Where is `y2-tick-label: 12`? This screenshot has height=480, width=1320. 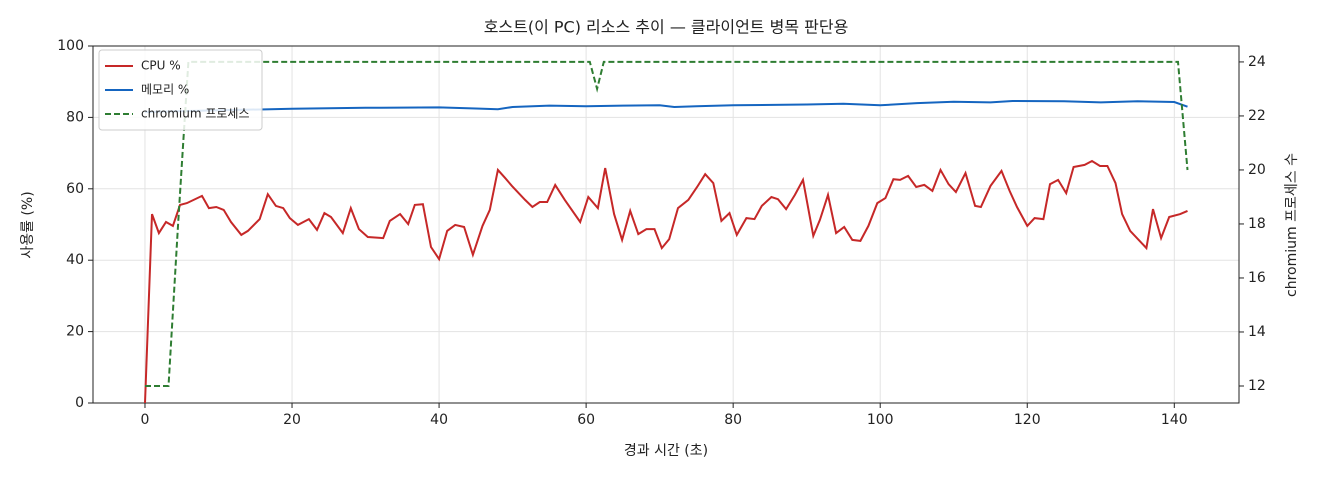 y2-tick-label: 12 is located at coordinates (1257, 386).